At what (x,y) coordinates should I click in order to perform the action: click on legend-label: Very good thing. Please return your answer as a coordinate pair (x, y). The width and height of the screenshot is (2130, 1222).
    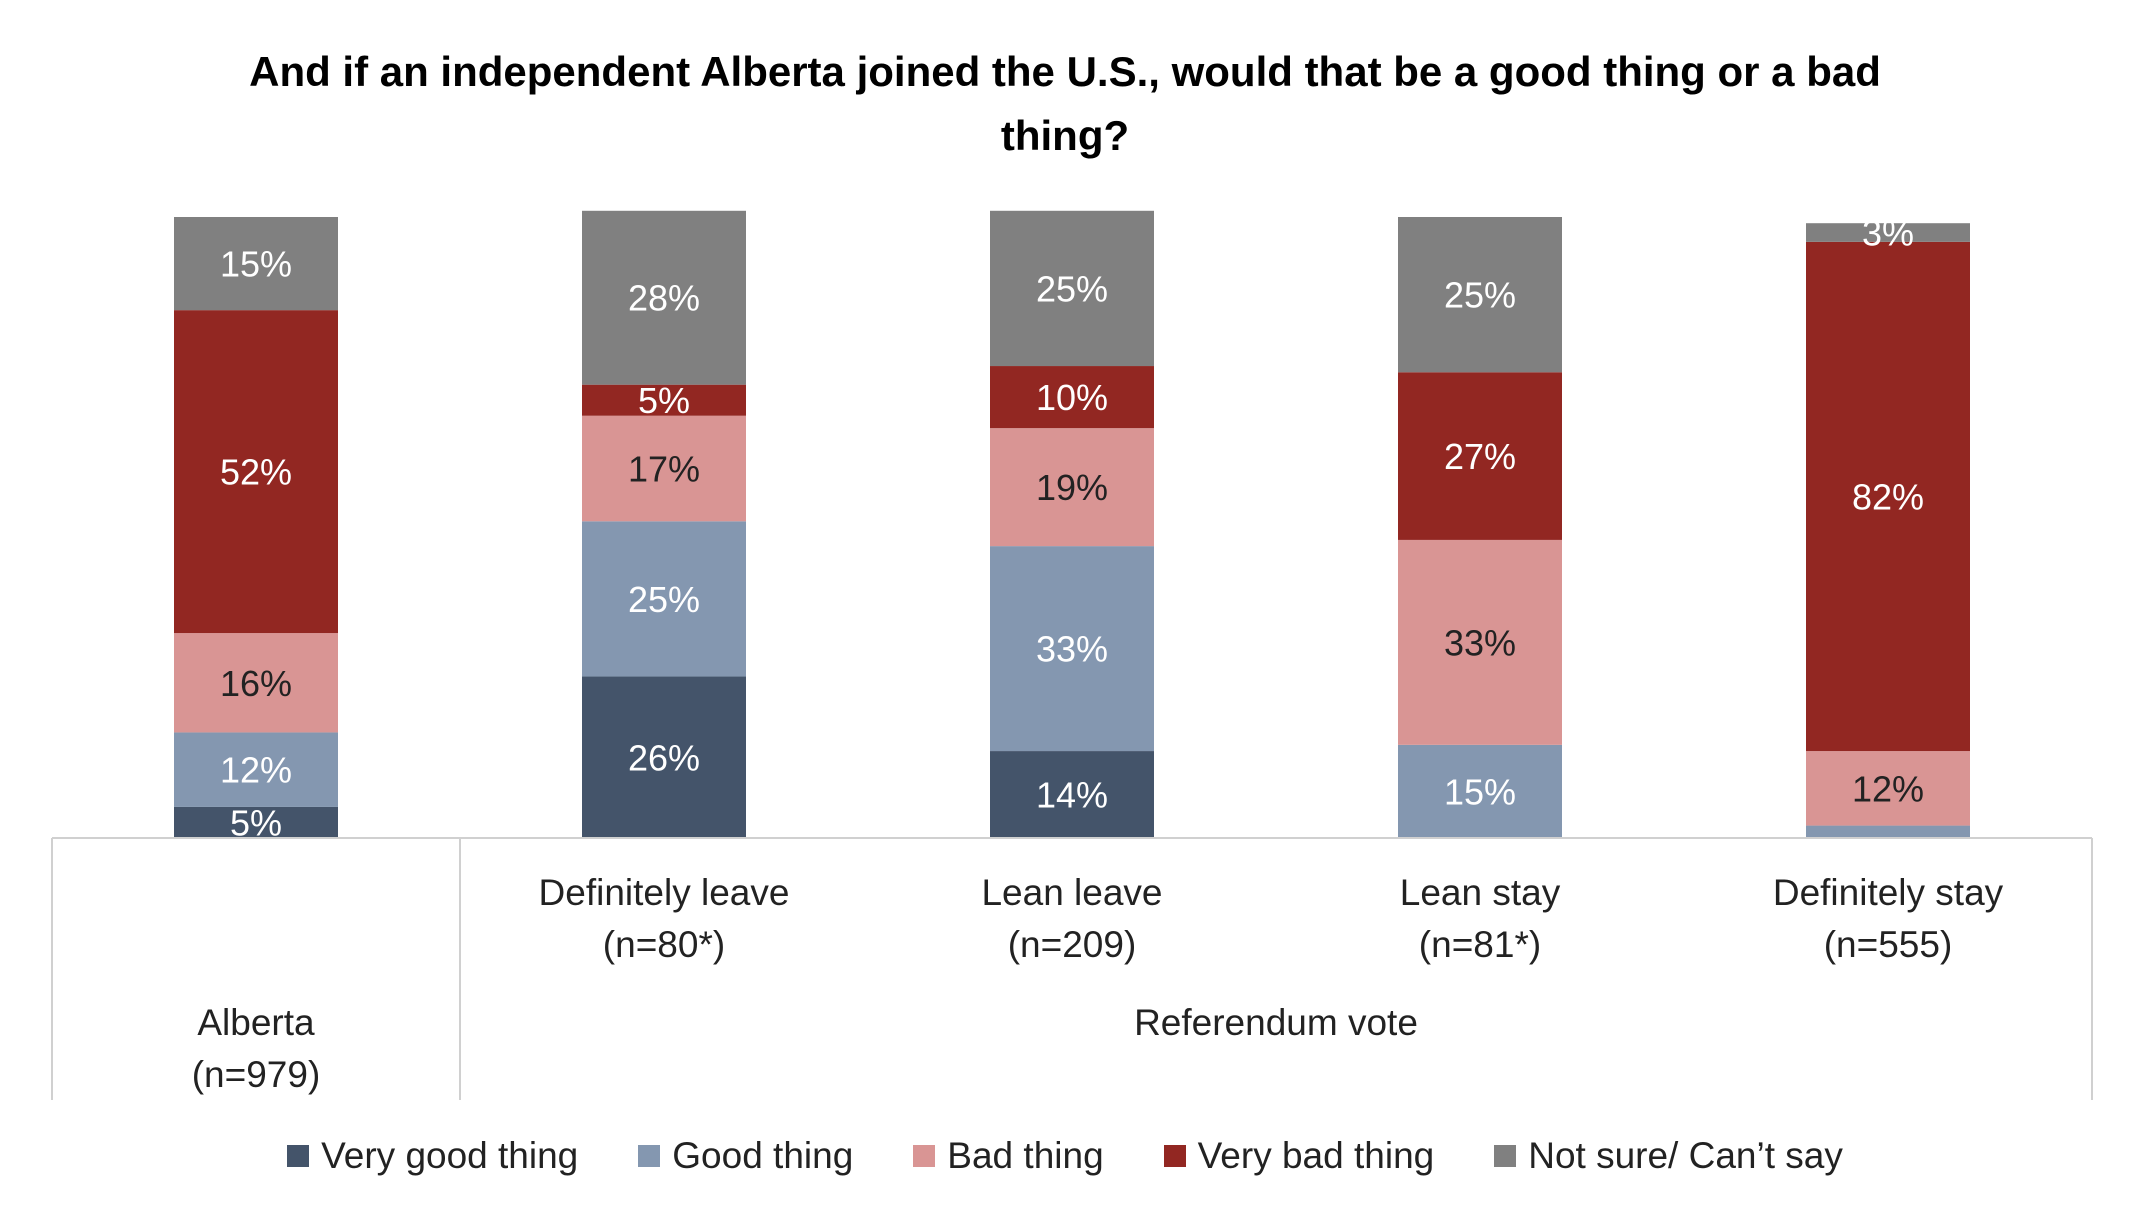
    Looking at the image, I should click on (450, 1155).